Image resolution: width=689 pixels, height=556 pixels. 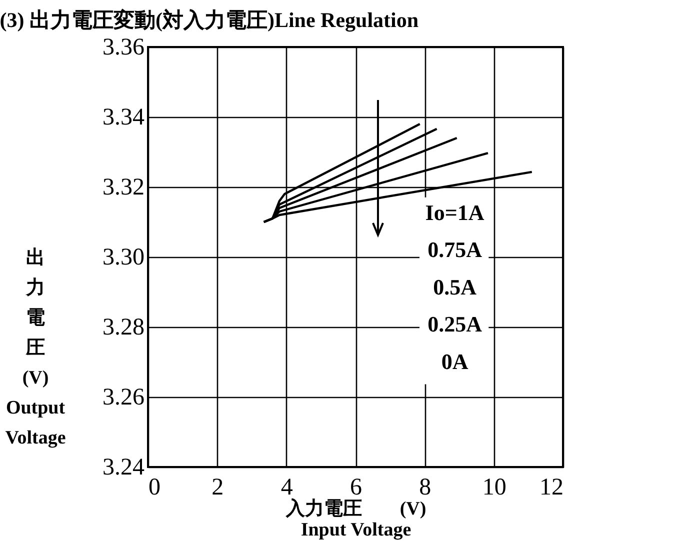 What do you see at coordinates (35, 347) in the screenshot?
I see `y-axis-title: 出力電圧 (V) Output Voltage` at bounding box center [35, 347].